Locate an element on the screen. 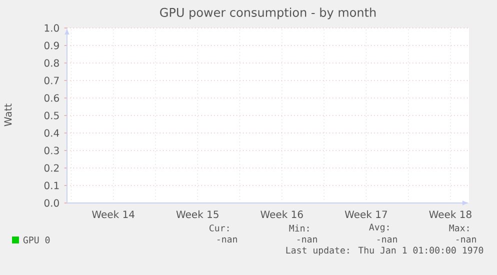  text: Cur: is located at coordinates (219, 228).